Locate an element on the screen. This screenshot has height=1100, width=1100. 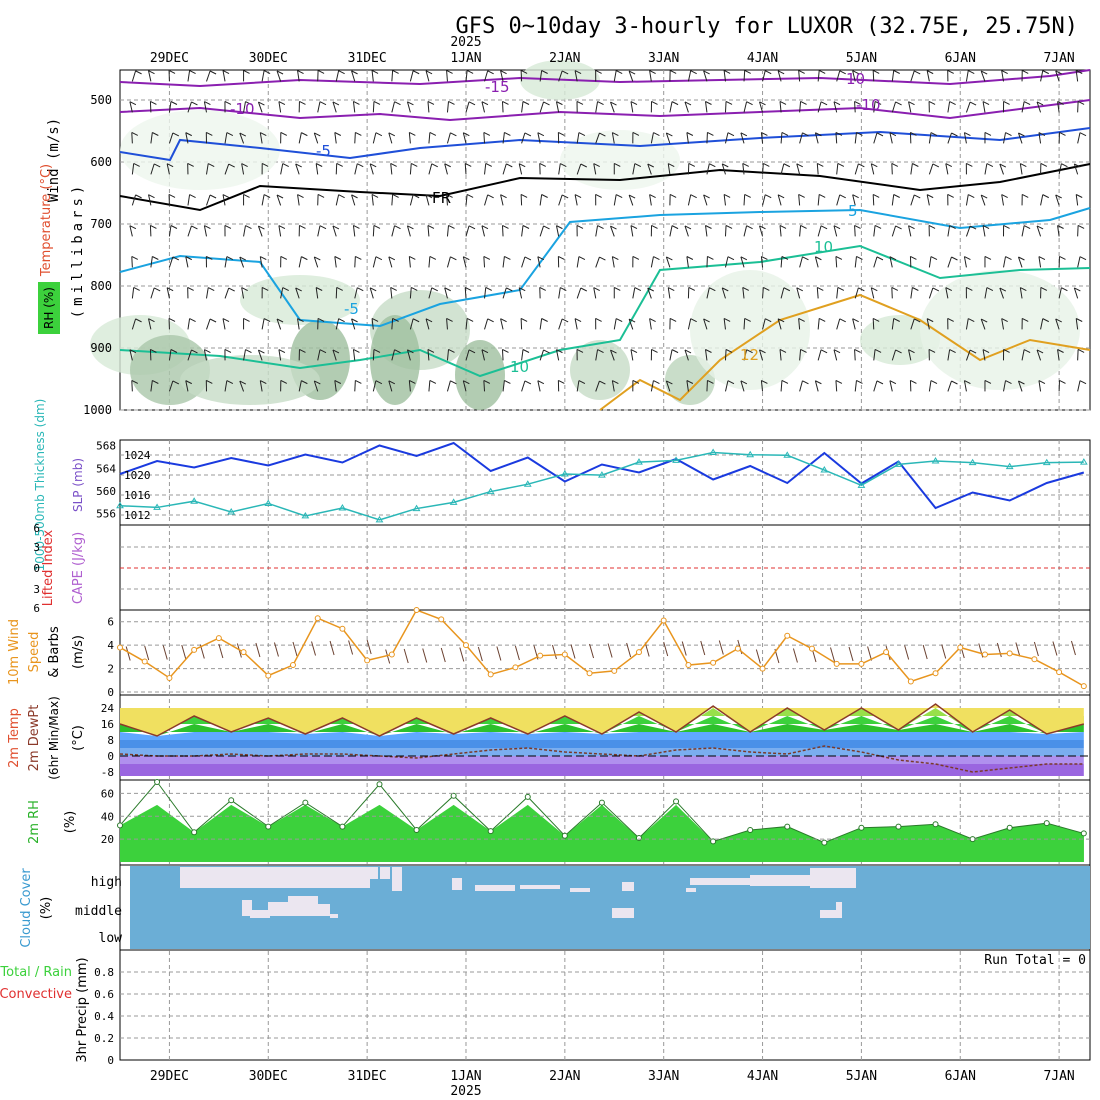
wind10m-marker is located at coordinates (811, 648).